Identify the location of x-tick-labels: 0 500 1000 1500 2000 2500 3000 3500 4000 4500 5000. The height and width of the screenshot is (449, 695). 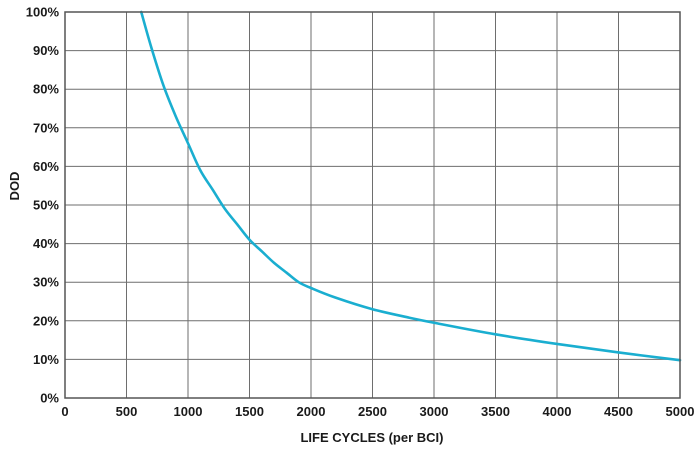
(377, 411).